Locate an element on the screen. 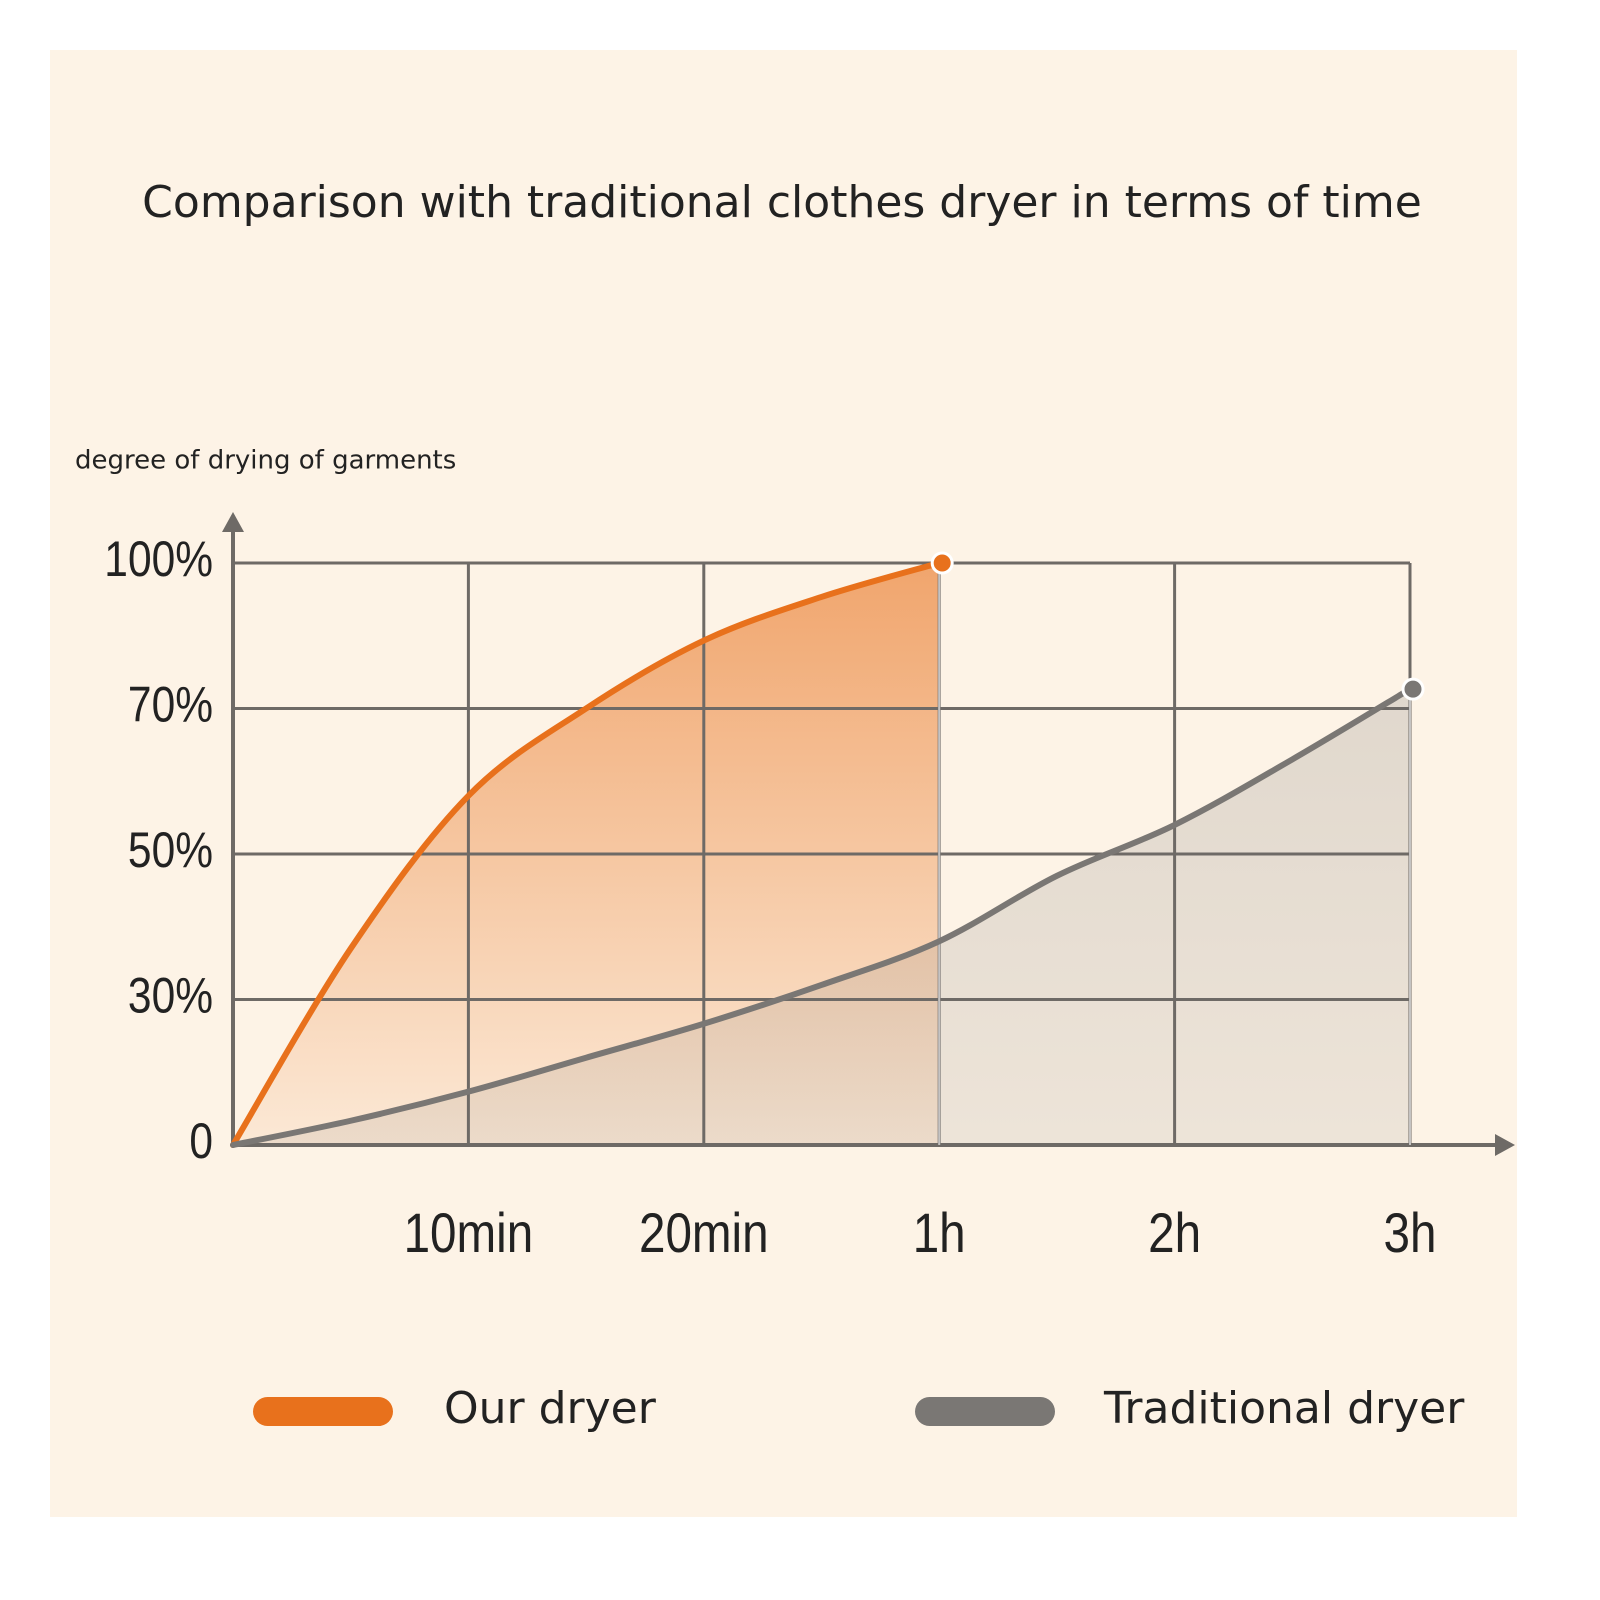  y-axis-arrow is located at coordinates (233, 522).